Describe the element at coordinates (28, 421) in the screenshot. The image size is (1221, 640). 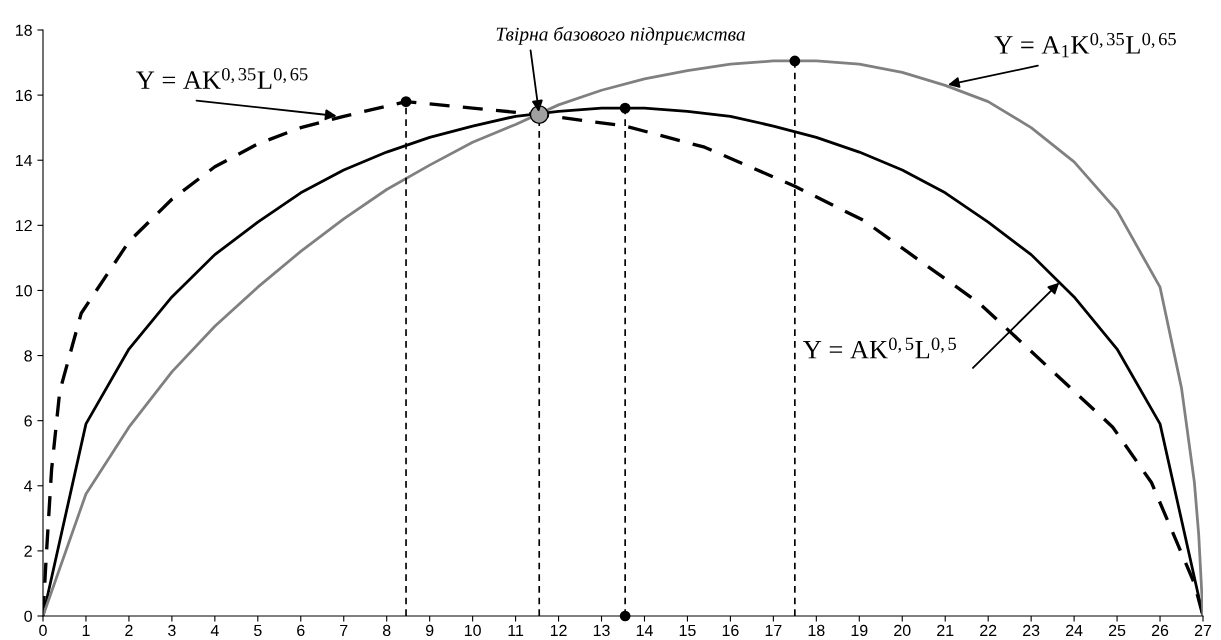
I see `y-tick-label: 6` at that location.